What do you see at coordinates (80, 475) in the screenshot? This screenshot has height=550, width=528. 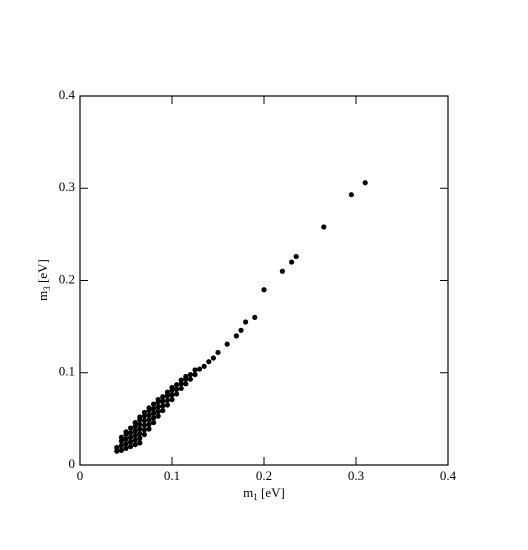 I see `x-tick-label: 0` at bounding box center [80, 475].